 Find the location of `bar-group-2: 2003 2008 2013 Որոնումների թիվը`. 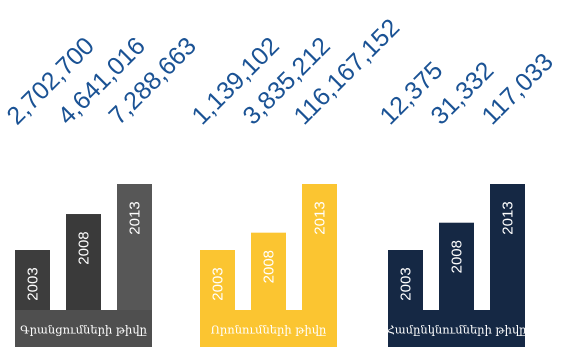

bar-group-2: 2003 2008 2013 Որոնումների թիվը is located at coordinates (268, 265).